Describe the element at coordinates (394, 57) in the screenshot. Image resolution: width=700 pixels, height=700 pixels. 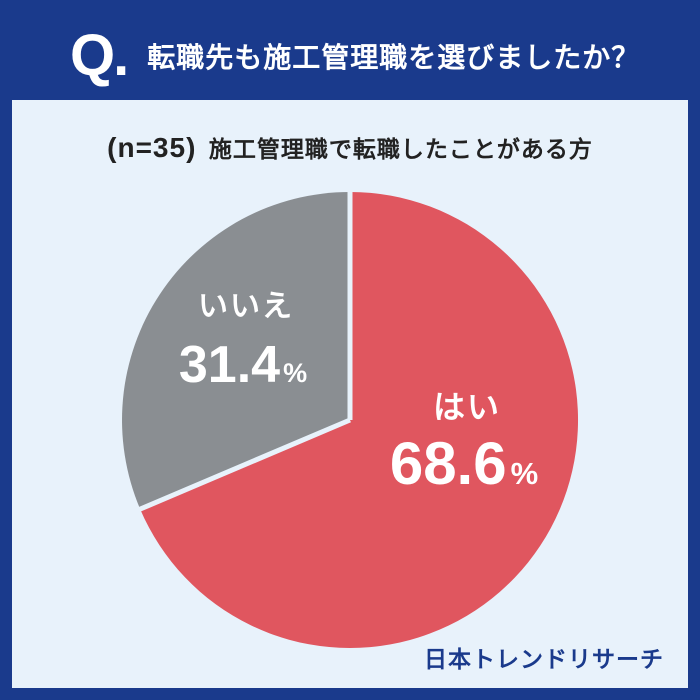
I see `question-title: 転職先も施工管理職を選びましたか？` at that location.